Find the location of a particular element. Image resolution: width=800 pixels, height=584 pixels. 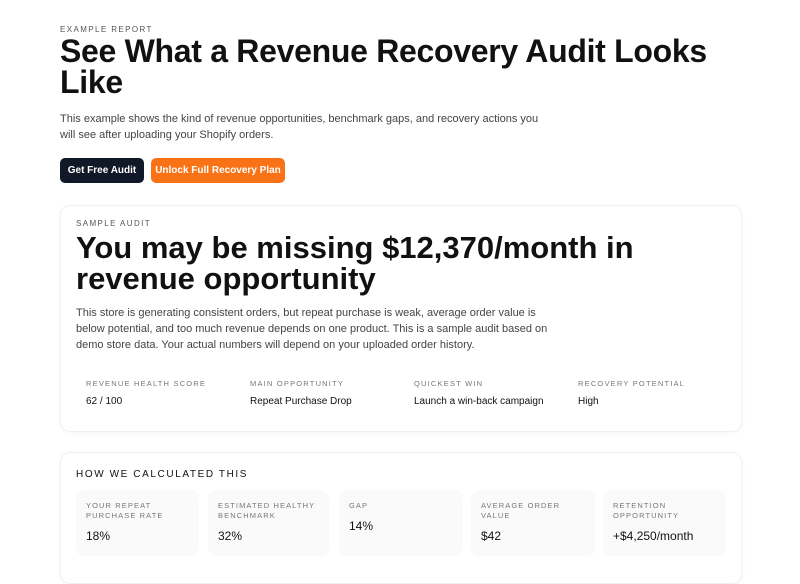

metric-label: GAP is located at coordinates (359, 505).